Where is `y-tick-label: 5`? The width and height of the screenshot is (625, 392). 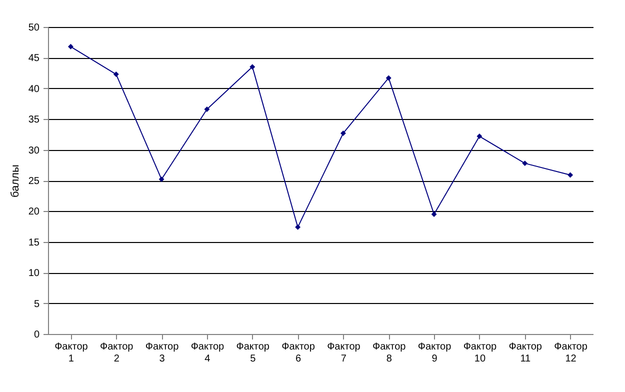 y-tick-label: 5 is located at coordinates (37, 304).